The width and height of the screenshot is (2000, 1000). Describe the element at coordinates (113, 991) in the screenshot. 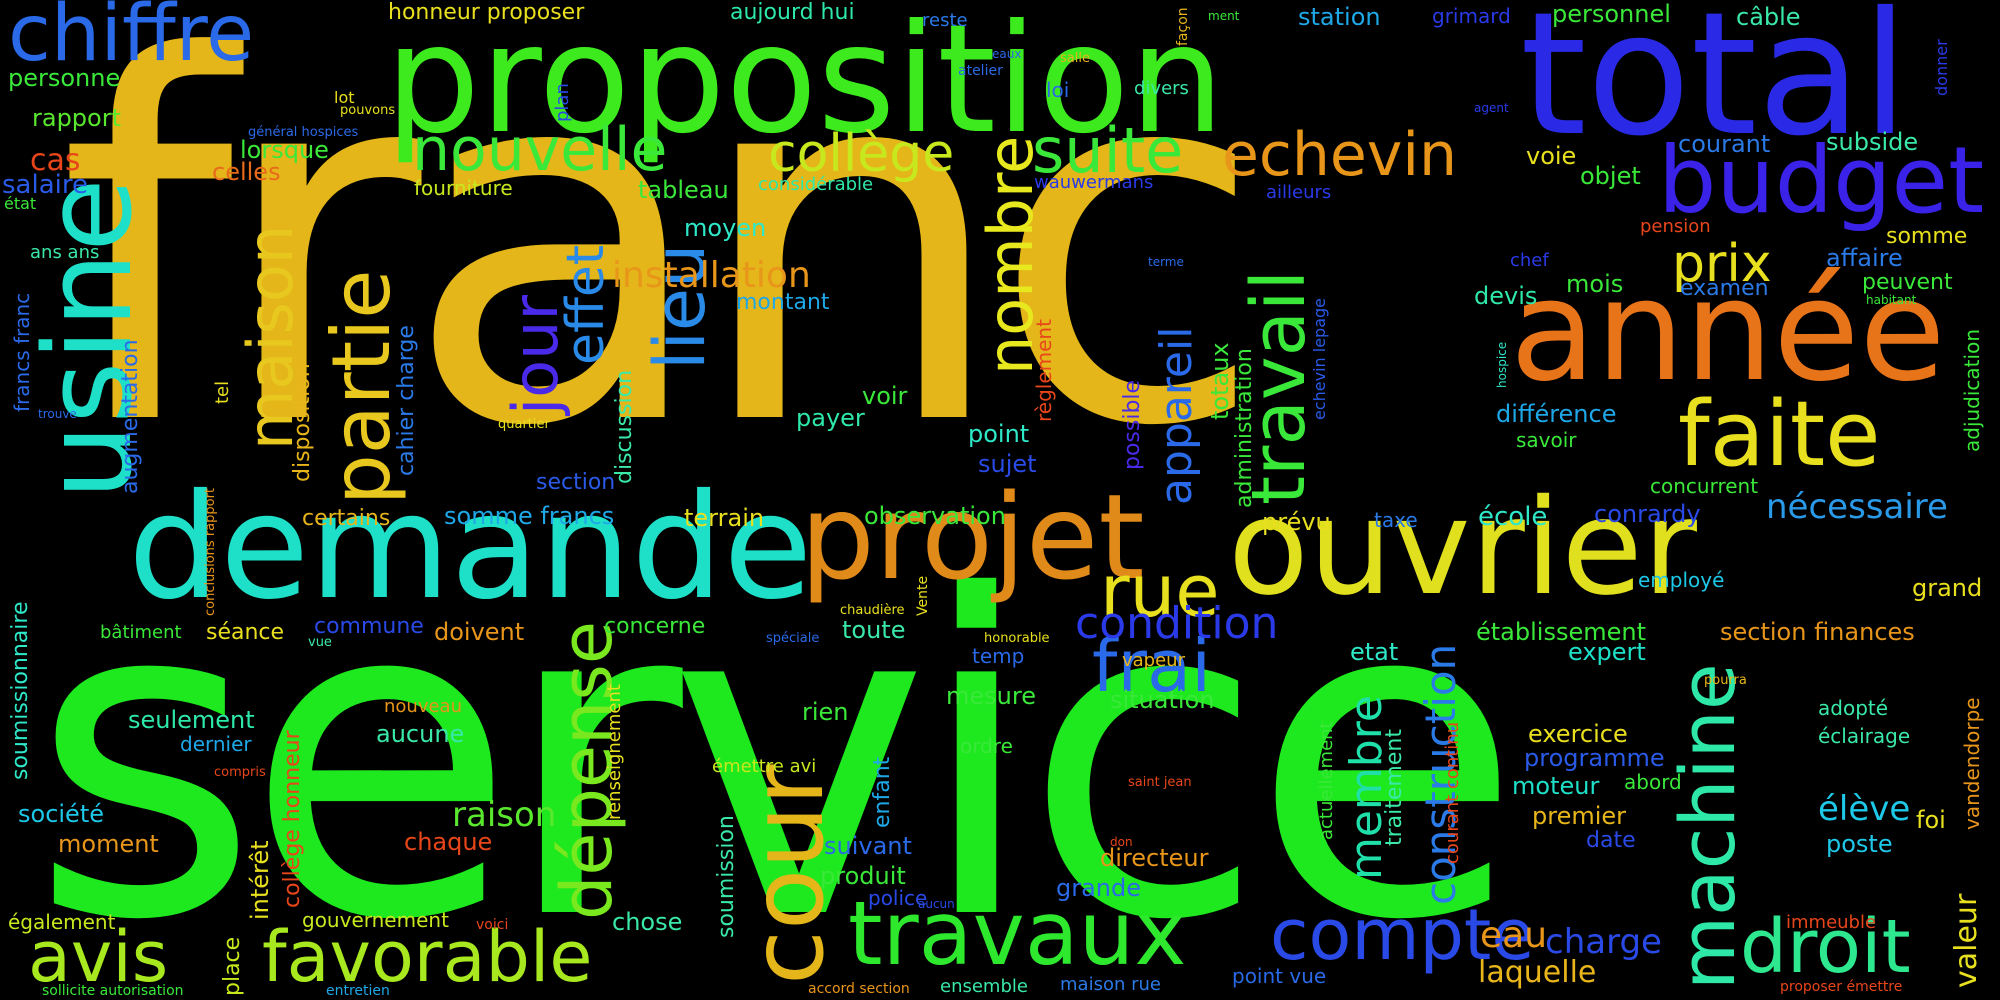

I see `cloud-word: sollicite autorisation` at that location.